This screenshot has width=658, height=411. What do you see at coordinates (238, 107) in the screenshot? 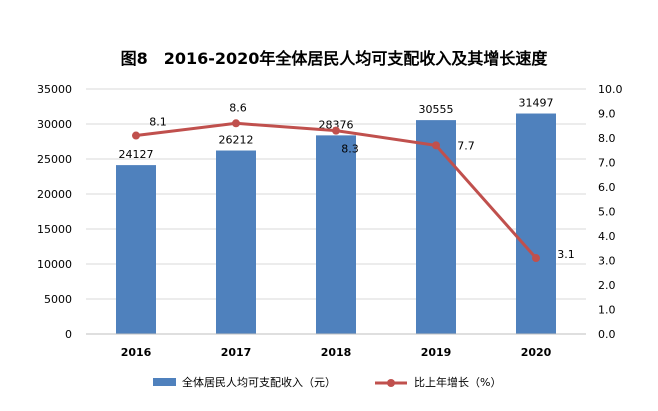
I see `growth-value-label: 8.6` at bounding box center [238, 107].